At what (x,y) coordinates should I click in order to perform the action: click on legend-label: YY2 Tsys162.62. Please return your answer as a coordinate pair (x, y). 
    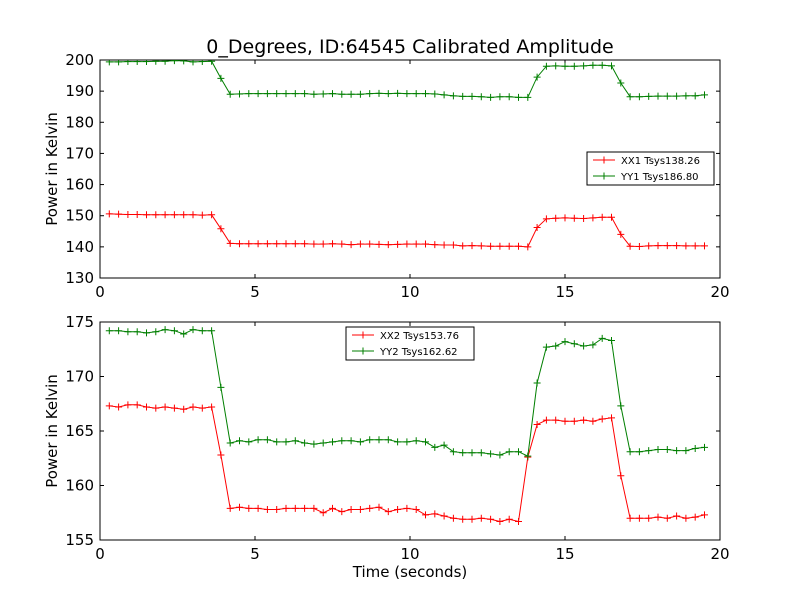
    Looking at the image, I should click on (418, 352).